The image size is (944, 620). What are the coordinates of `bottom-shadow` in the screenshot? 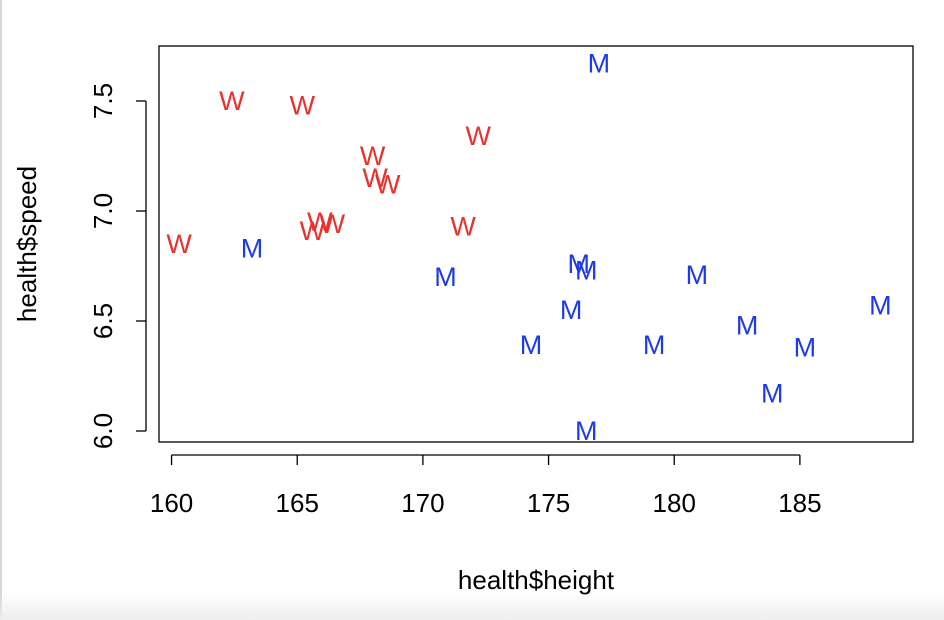 It's located at (472, 606).